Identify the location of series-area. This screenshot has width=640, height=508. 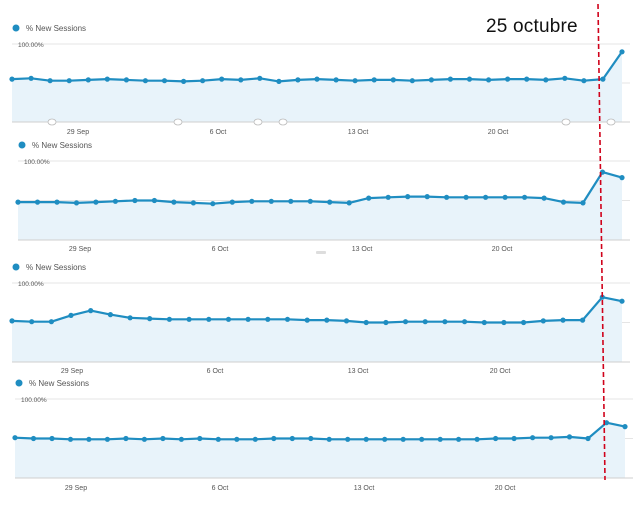
(317, 86).